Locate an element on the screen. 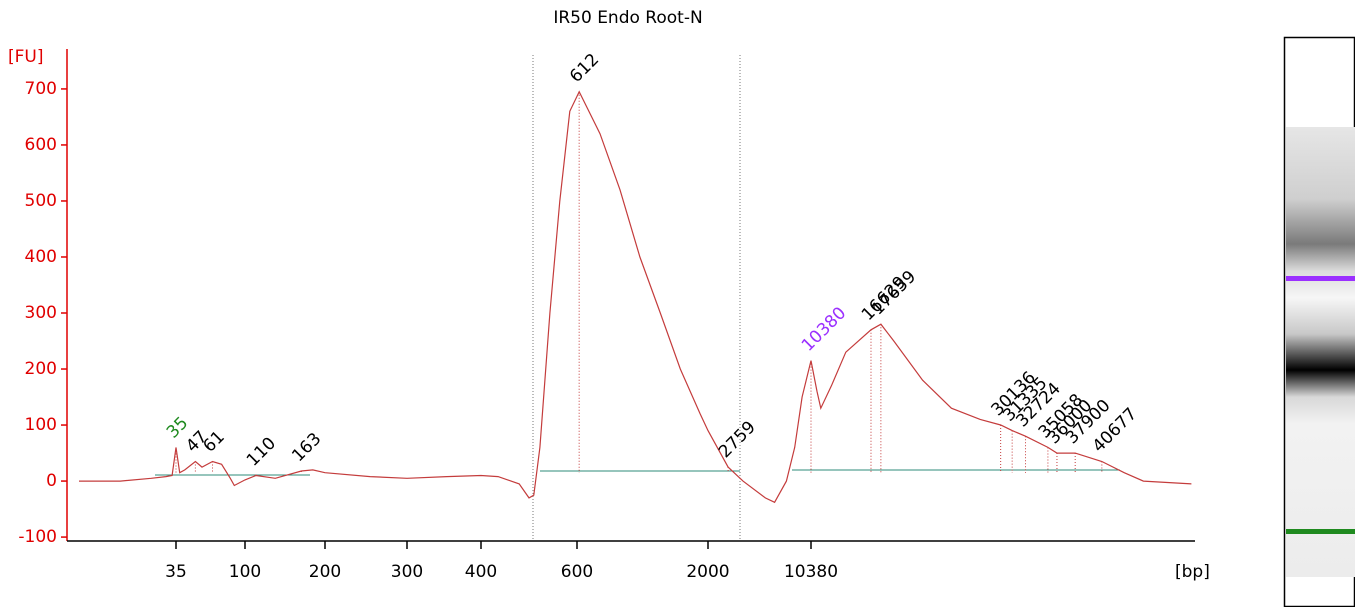 This screenshot has width=1355, height=611. gel-bands is located at coordinates (1320, 352).